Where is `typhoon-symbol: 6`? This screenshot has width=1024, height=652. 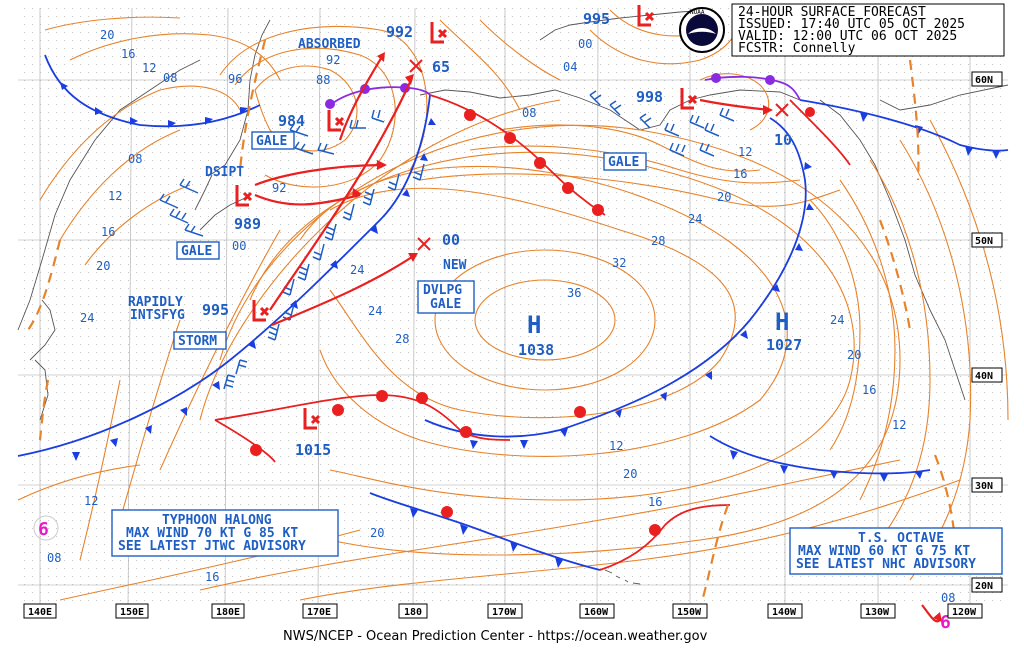 typhoon-symbol: 6 is located at coordinates (46, 528).